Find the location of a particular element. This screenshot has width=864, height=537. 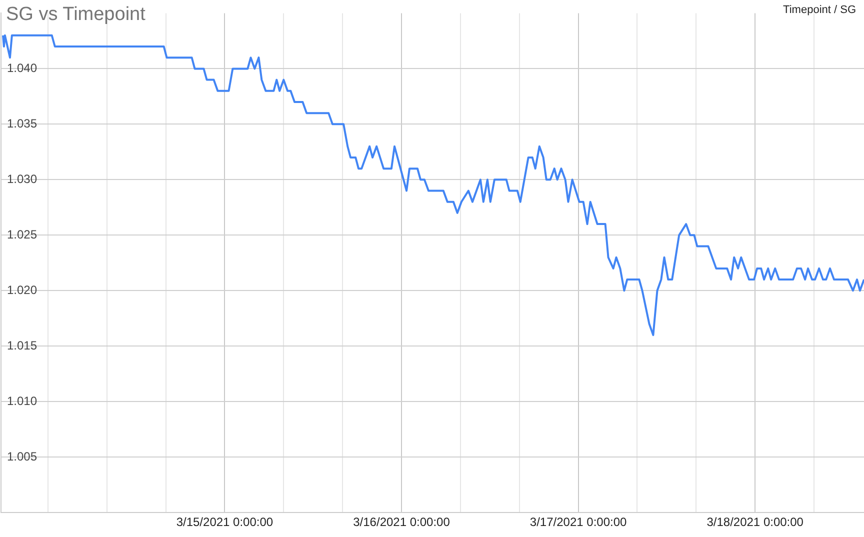

y-tick-label: 1.010 is located at coordinates (22, 401).